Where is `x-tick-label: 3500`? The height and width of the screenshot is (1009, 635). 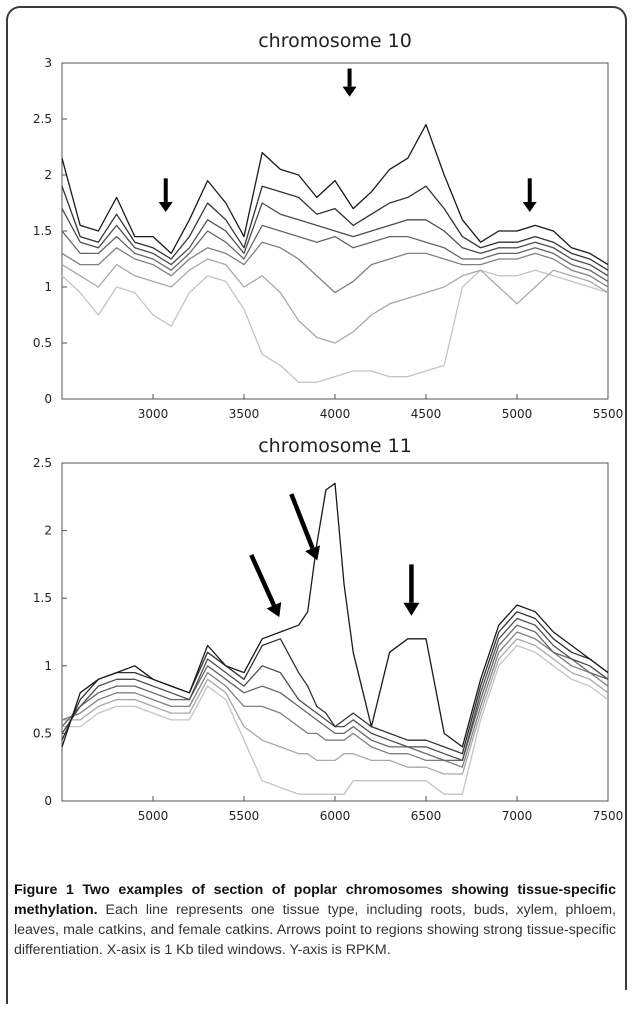 x-tick-label: 3500 is located at coordinates (244, 414).